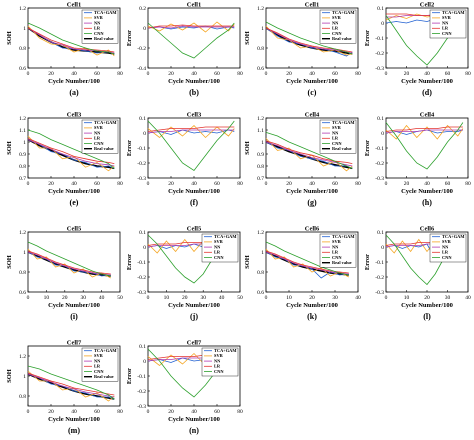  What do you see at coordinates (194, 38) in the screenshot?
I see `plot-frame` at bounding box center [194, 38].